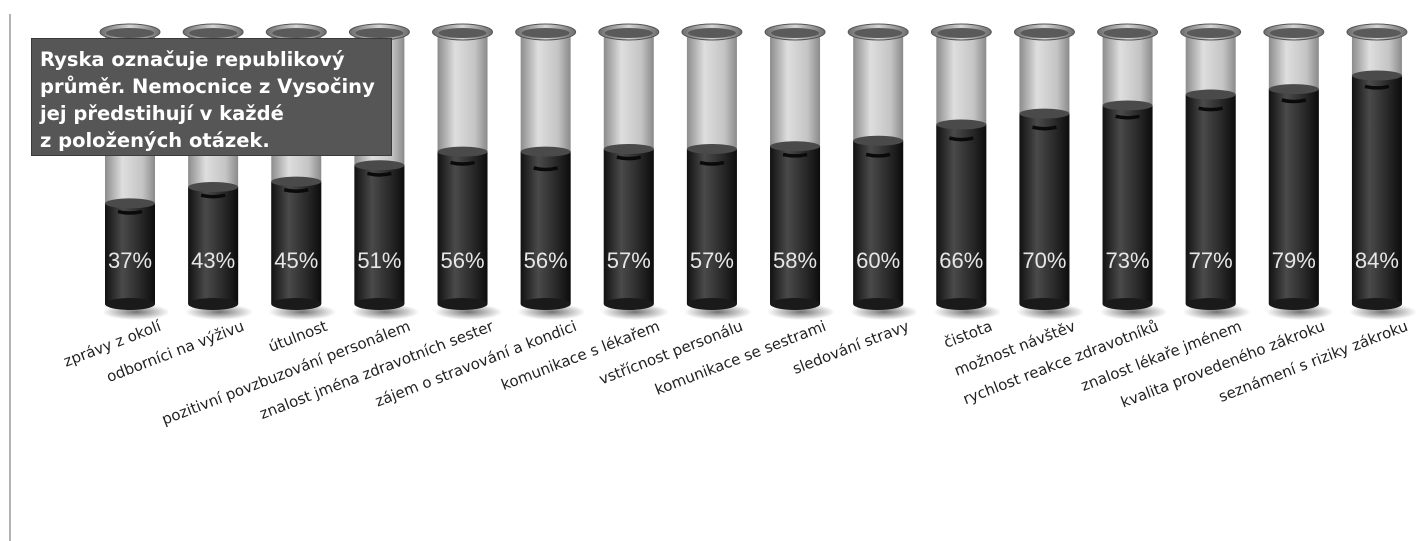 This screenshot has width=1419, height=541. Describe the element at coordinates (795, 260) in the screenshot. I see `value-label: 58%` at that location.